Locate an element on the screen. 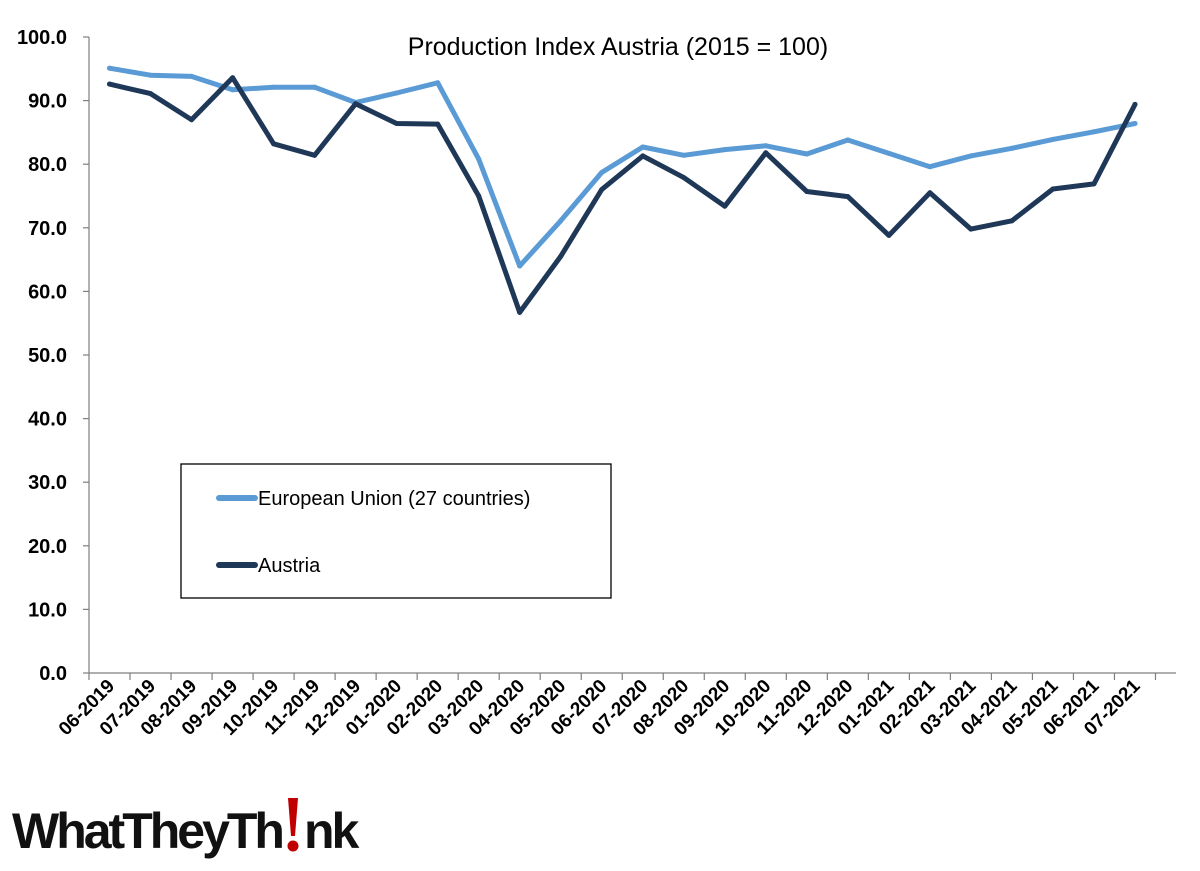 The height and width of the screenshot is (871, 1200). y-tick-label: 90.0 is located at coordinates (47, 102).